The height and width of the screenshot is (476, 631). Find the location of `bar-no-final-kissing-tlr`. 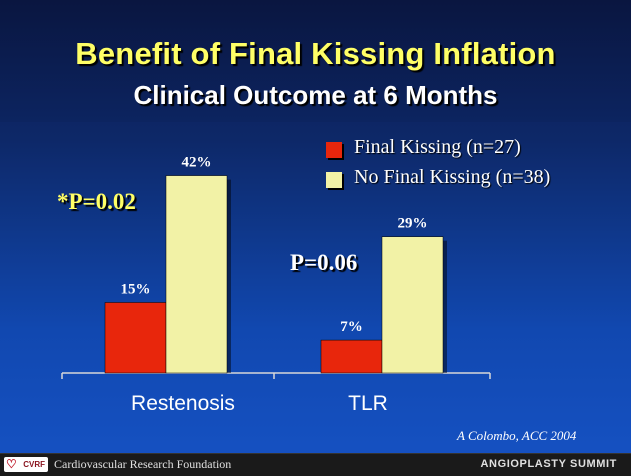

bar-no-final-kissing-tlr is located at coordinates (412, 305).